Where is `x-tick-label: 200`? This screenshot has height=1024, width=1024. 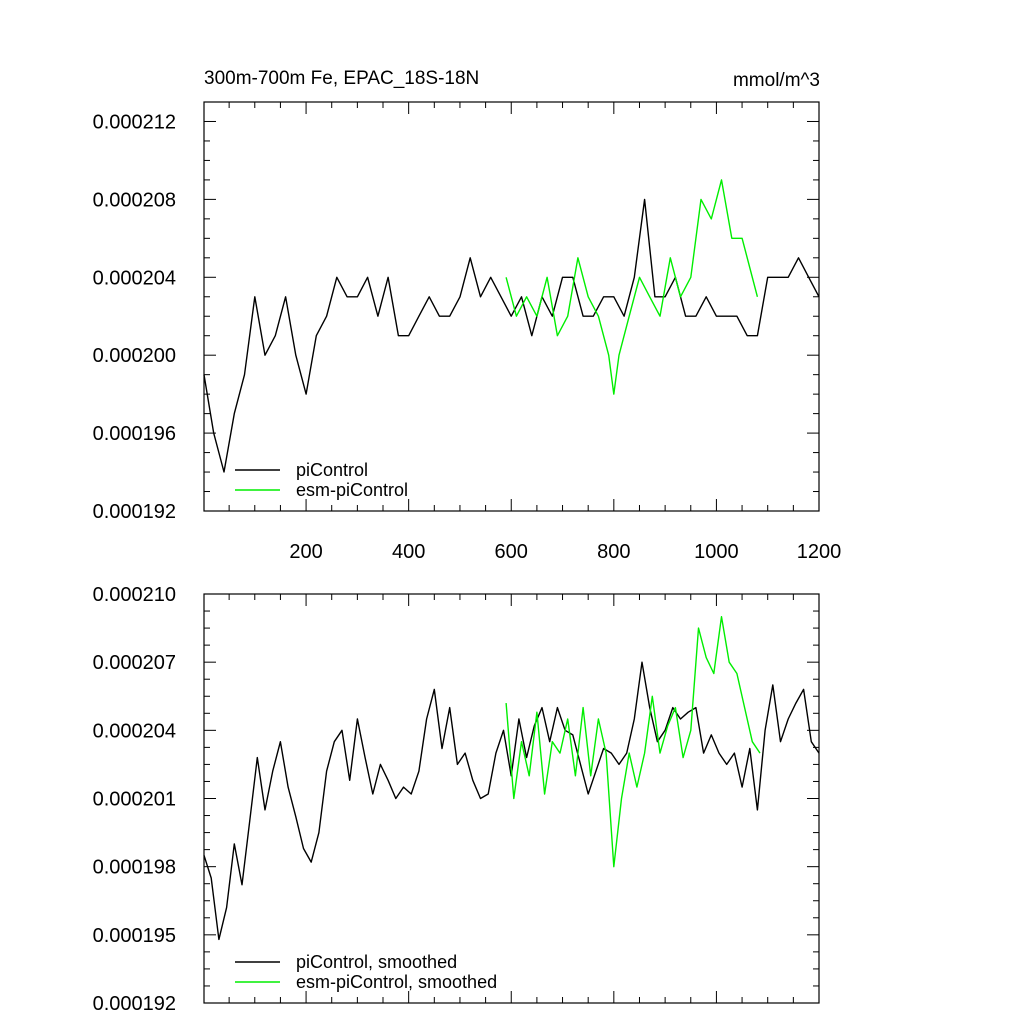 x-tick-label: 200 is located at coordinates (305, 552).